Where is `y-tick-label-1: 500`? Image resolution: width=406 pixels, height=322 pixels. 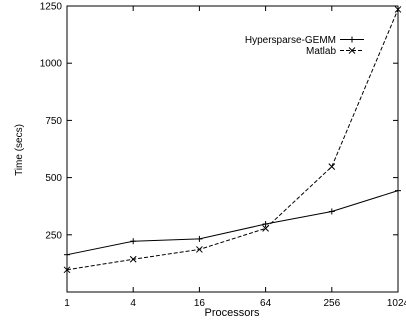
y-tick-label-1: 500 is located at coordinates (53, 178).